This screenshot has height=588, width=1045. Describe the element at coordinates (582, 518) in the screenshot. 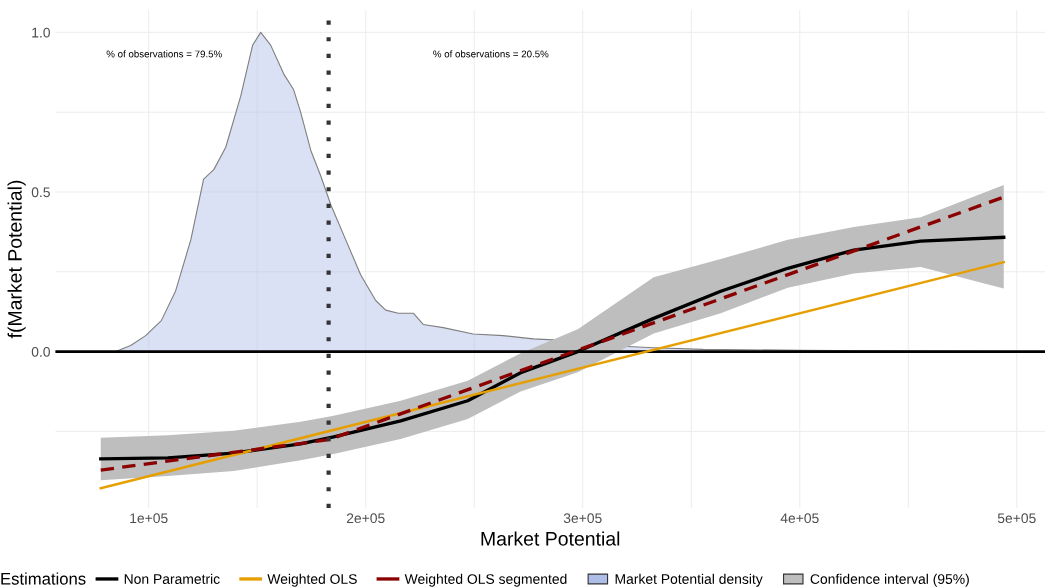

I see `x-tick-label: 3e+05` at that location.